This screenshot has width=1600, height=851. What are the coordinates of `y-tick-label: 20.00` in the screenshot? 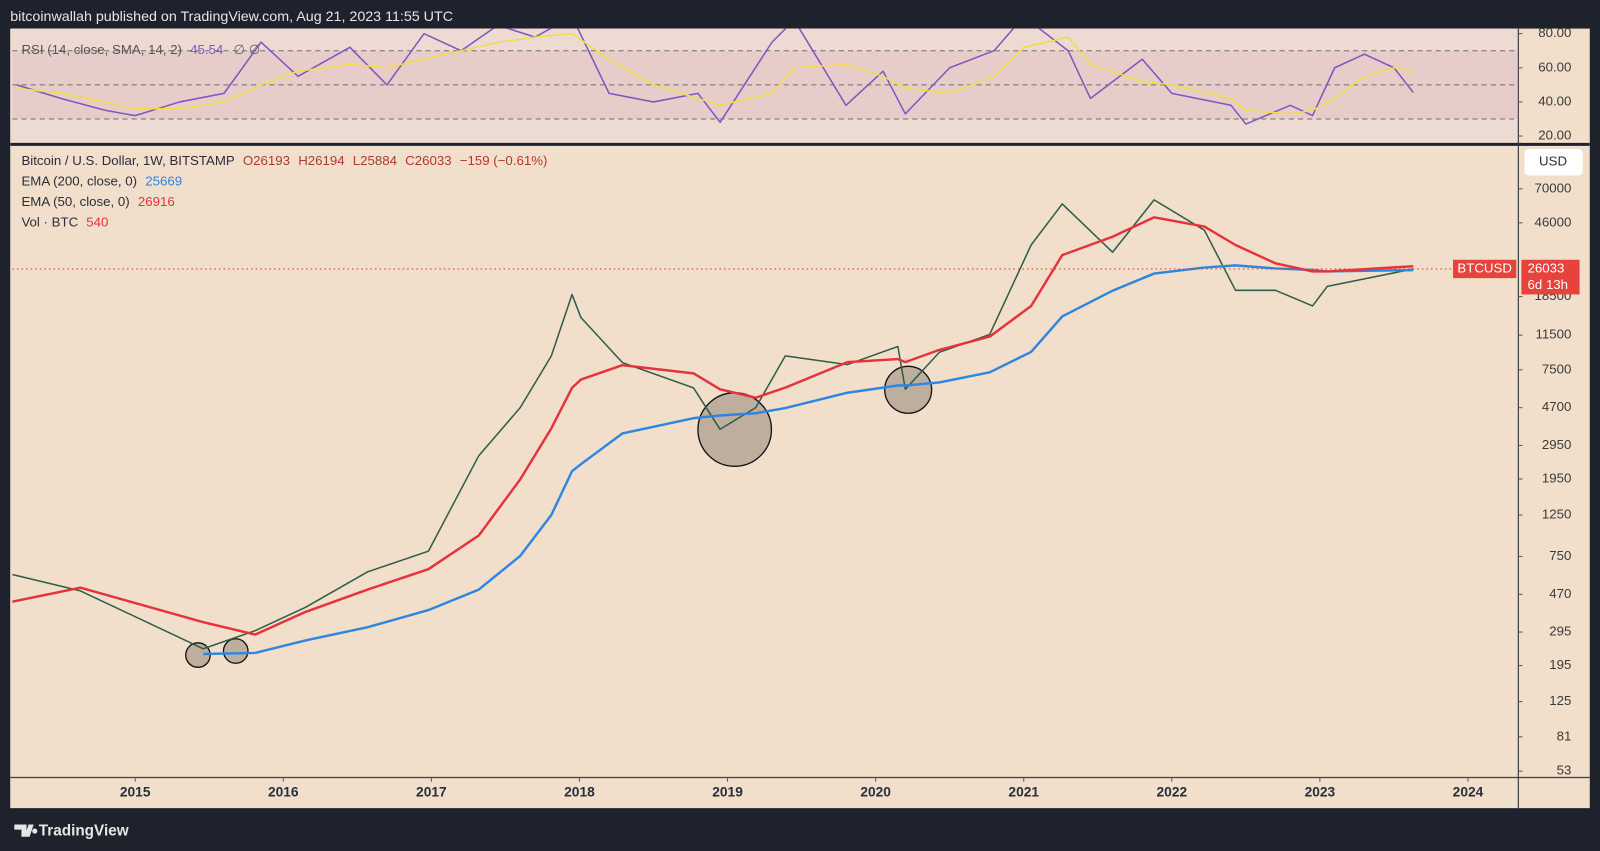 It's located at (1554, 135).